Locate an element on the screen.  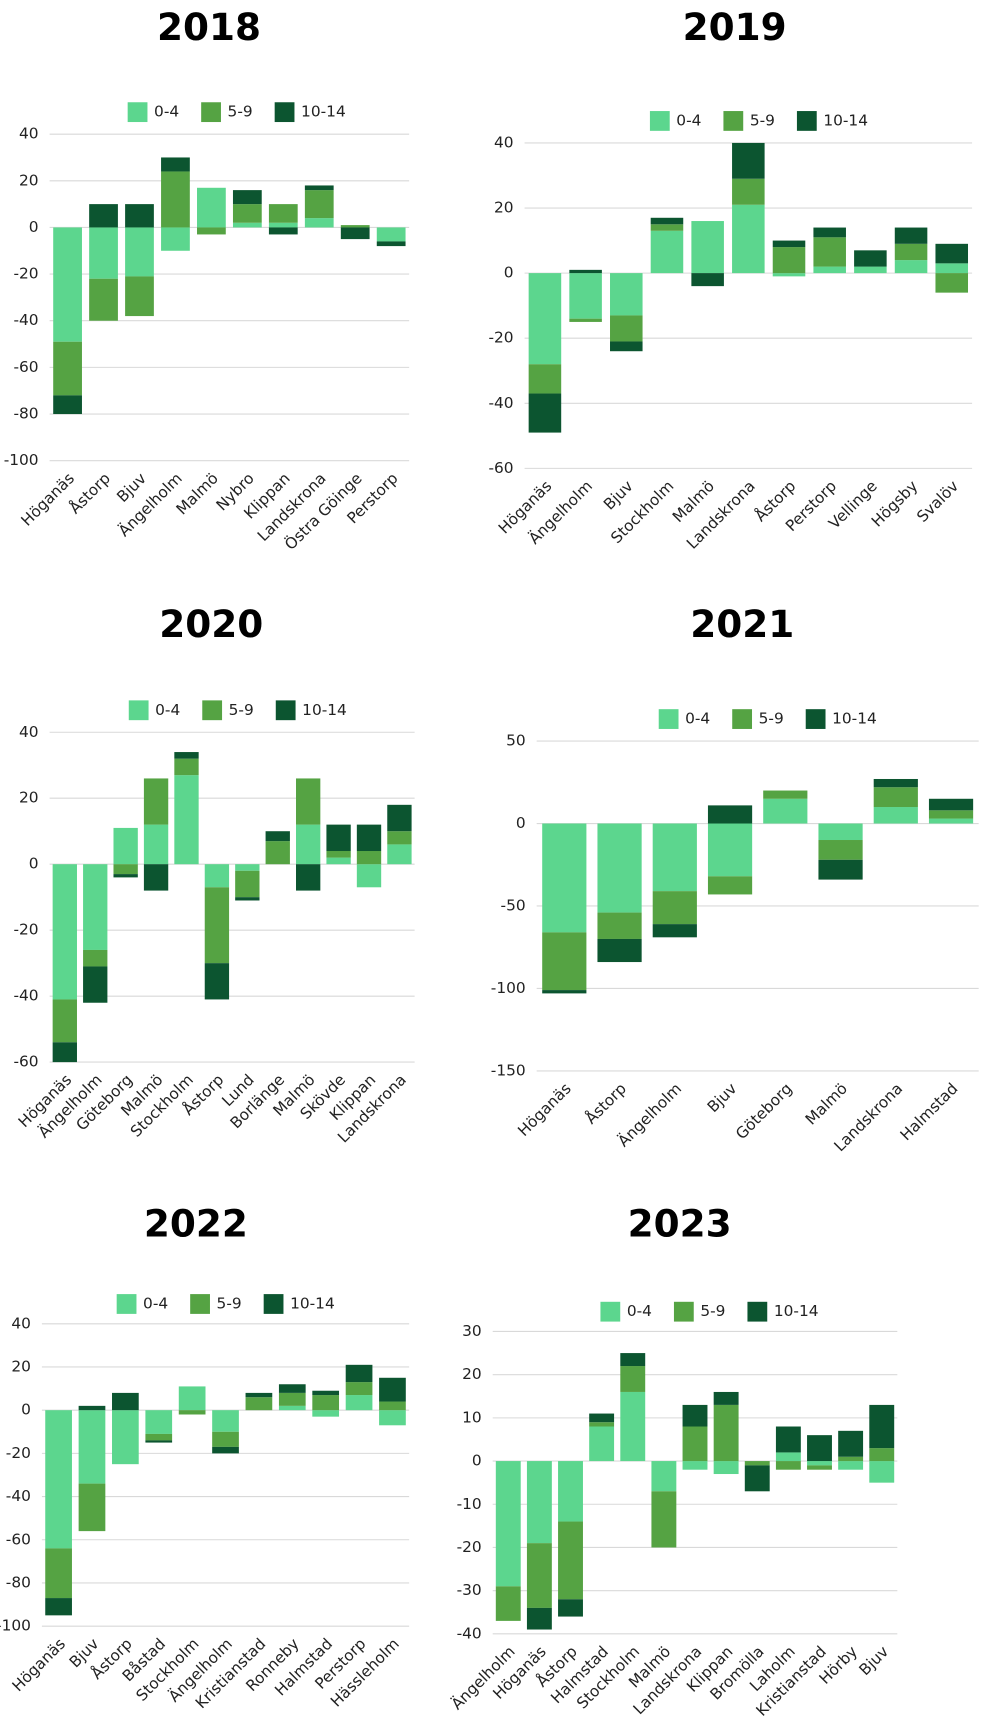
y-tick-label: 50 is located at coordinates (516, 741).